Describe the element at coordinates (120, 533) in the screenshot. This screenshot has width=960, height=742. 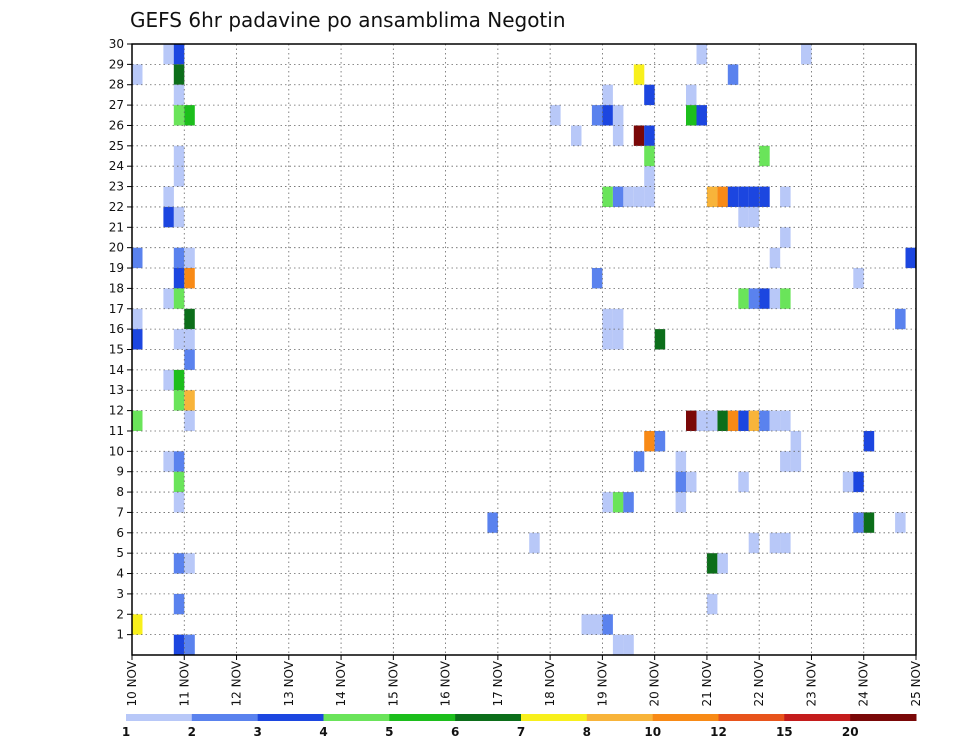
I see `y-tick-label: 6` at that location.